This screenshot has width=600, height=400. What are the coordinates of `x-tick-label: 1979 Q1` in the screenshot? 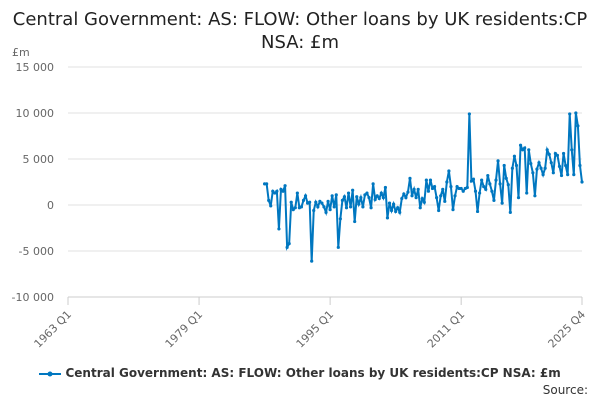 It's located at (184, 329).